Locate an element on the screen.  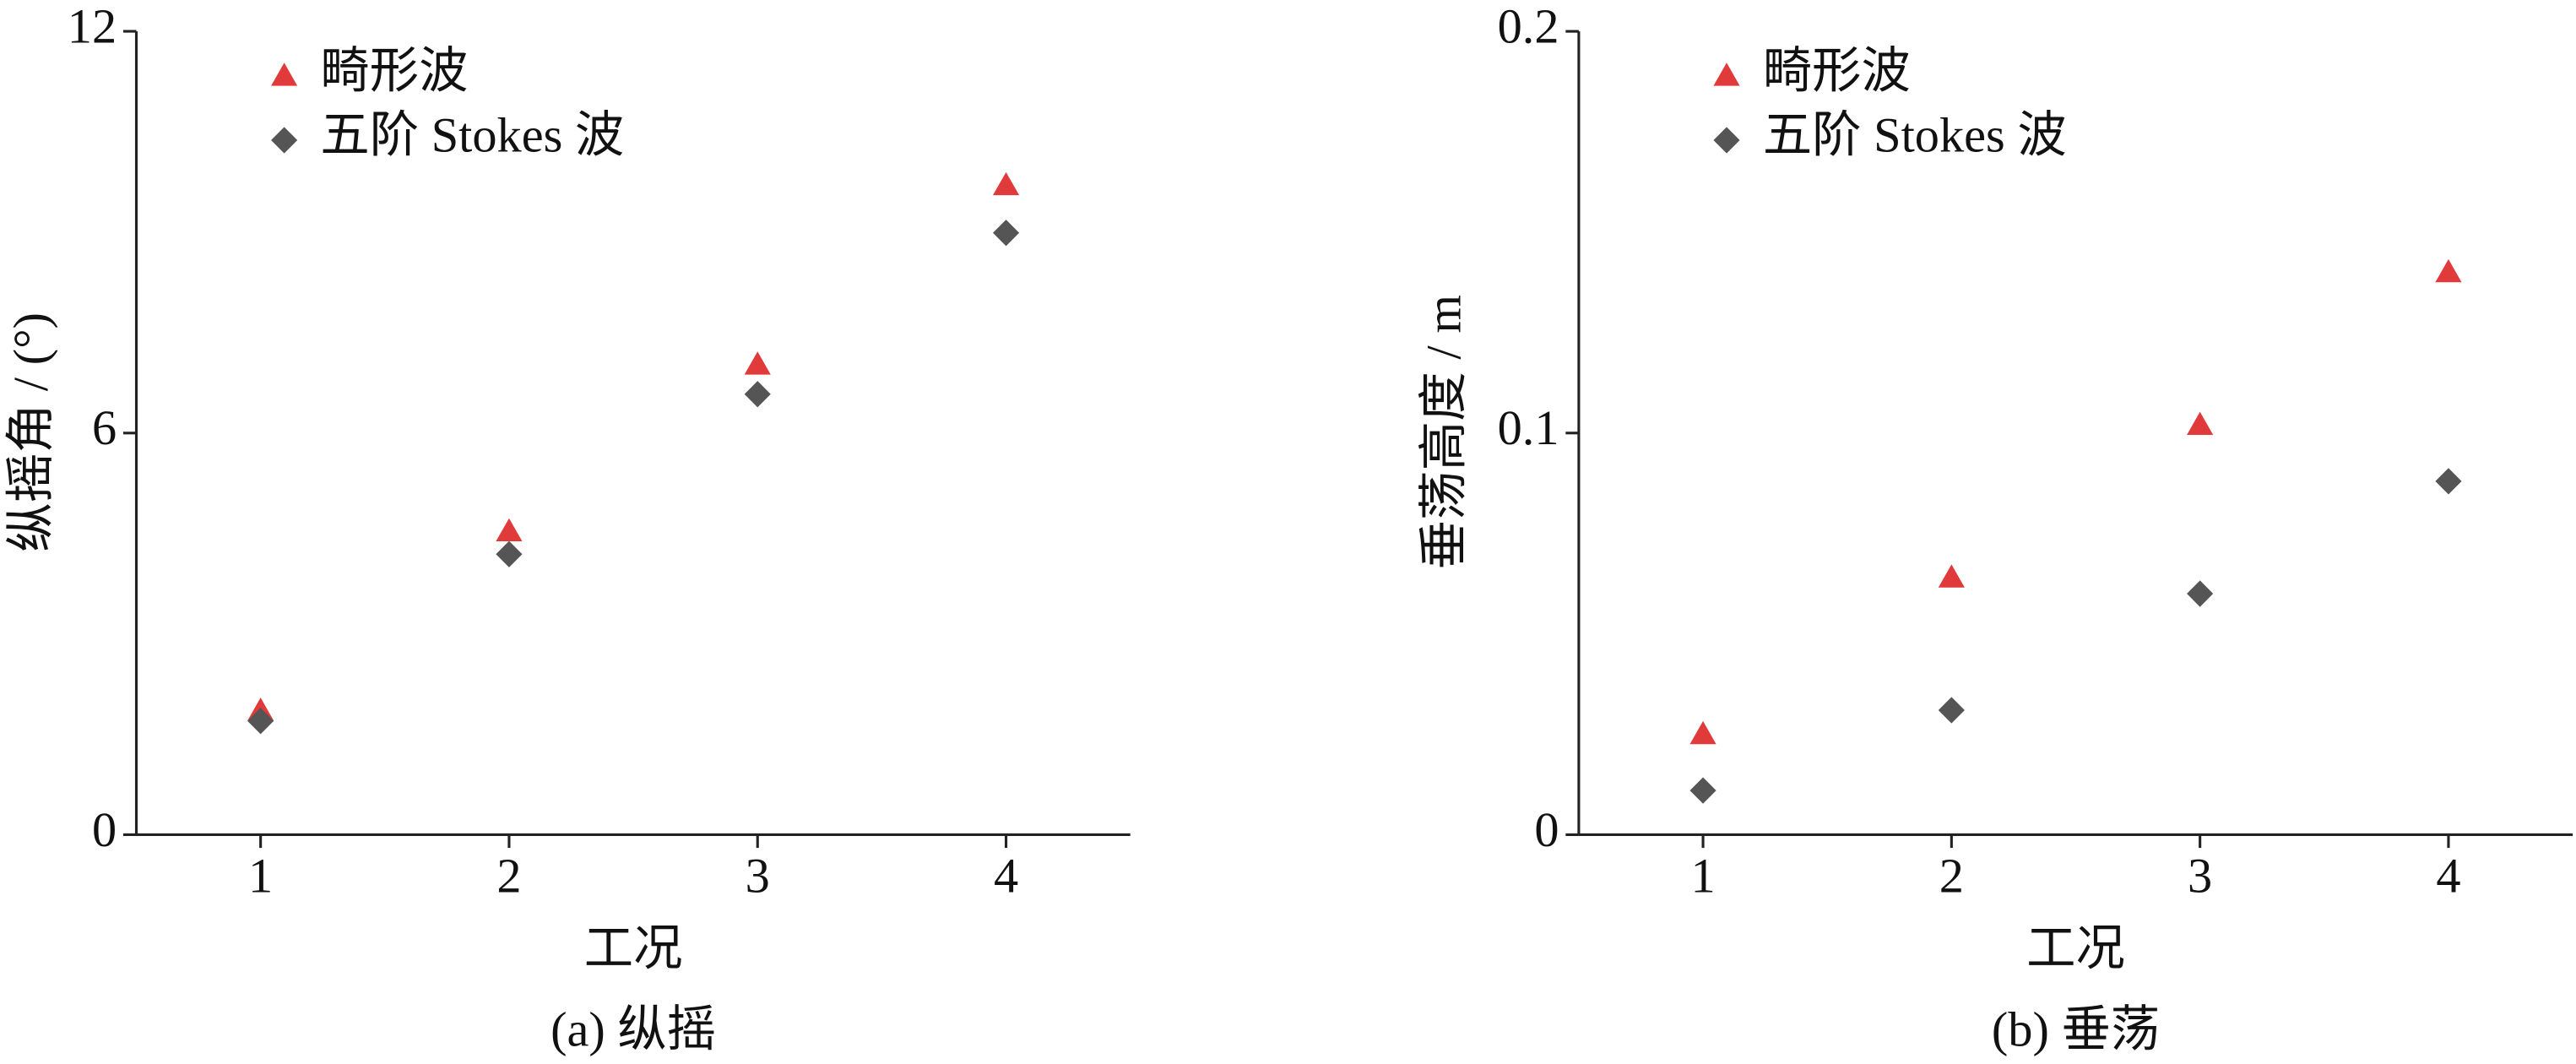
caption: (a) 纵摇 is located at coordinates (633, 1029).